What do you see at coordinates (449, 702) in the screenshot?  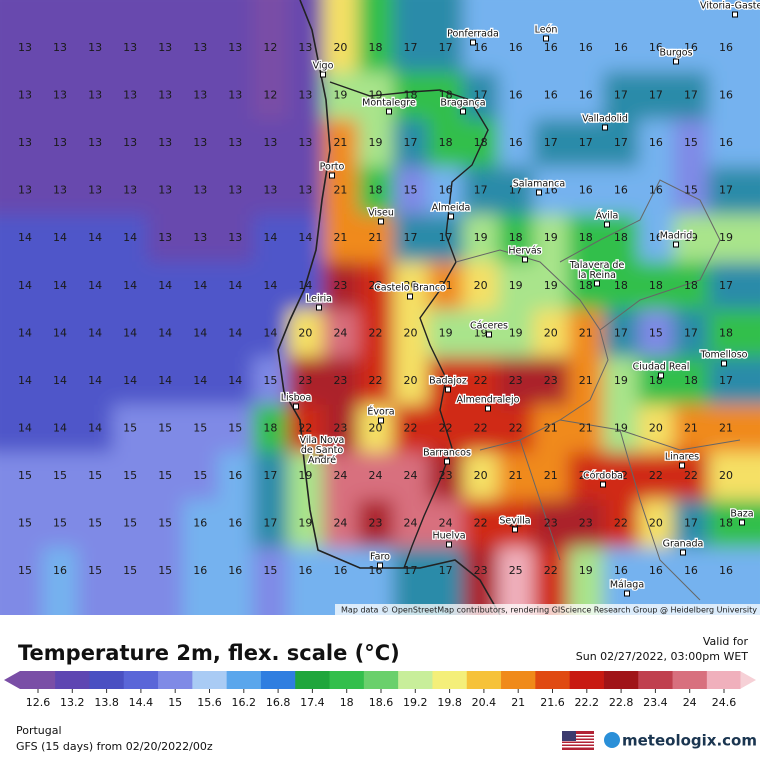 I see `legend-tick-label: 19.8` at bounding box center [449, 702].